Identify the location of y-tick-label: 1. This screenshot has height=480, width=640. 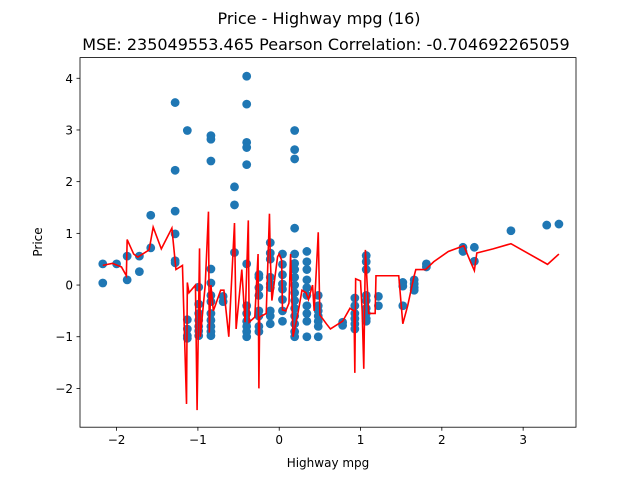
(69, 234).